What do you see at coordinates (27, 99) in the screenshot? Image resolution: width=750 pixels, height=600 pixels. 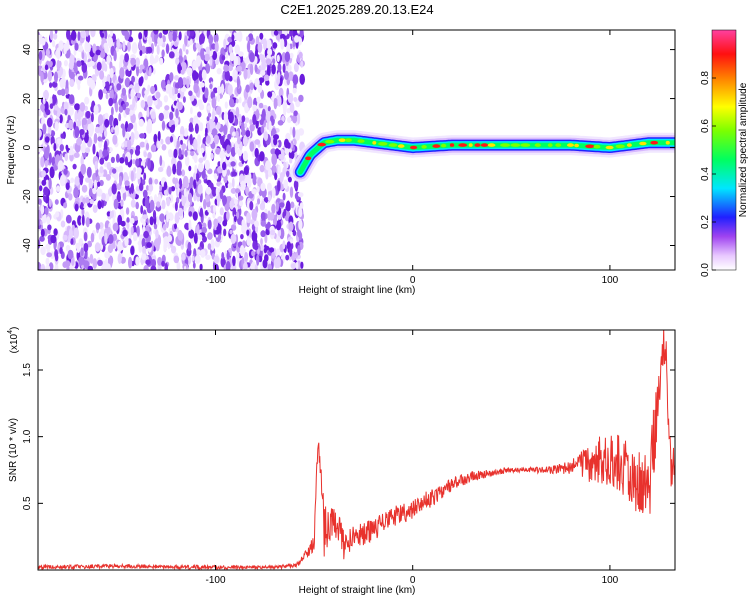 I see `y-tick-label: 20` at bounding box center [27, 99].